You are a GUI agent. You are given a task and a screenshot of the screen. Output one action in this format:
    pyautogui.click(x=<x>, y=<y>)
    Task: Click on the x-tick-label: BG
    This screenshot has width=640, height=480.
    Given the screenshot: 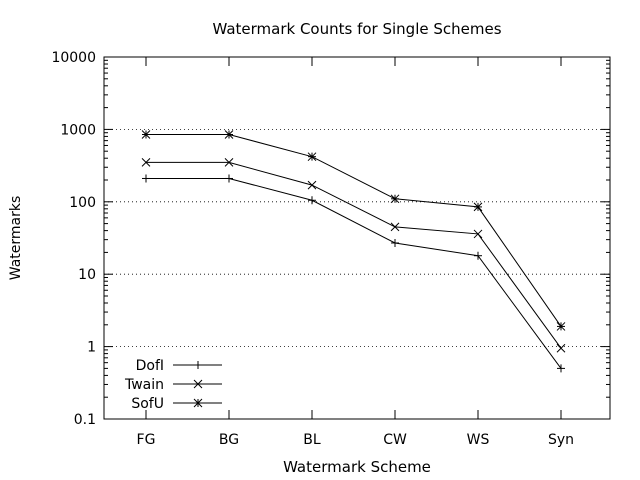 What is the action you would take?
    pyautogui.click(x=229, y=440)
    